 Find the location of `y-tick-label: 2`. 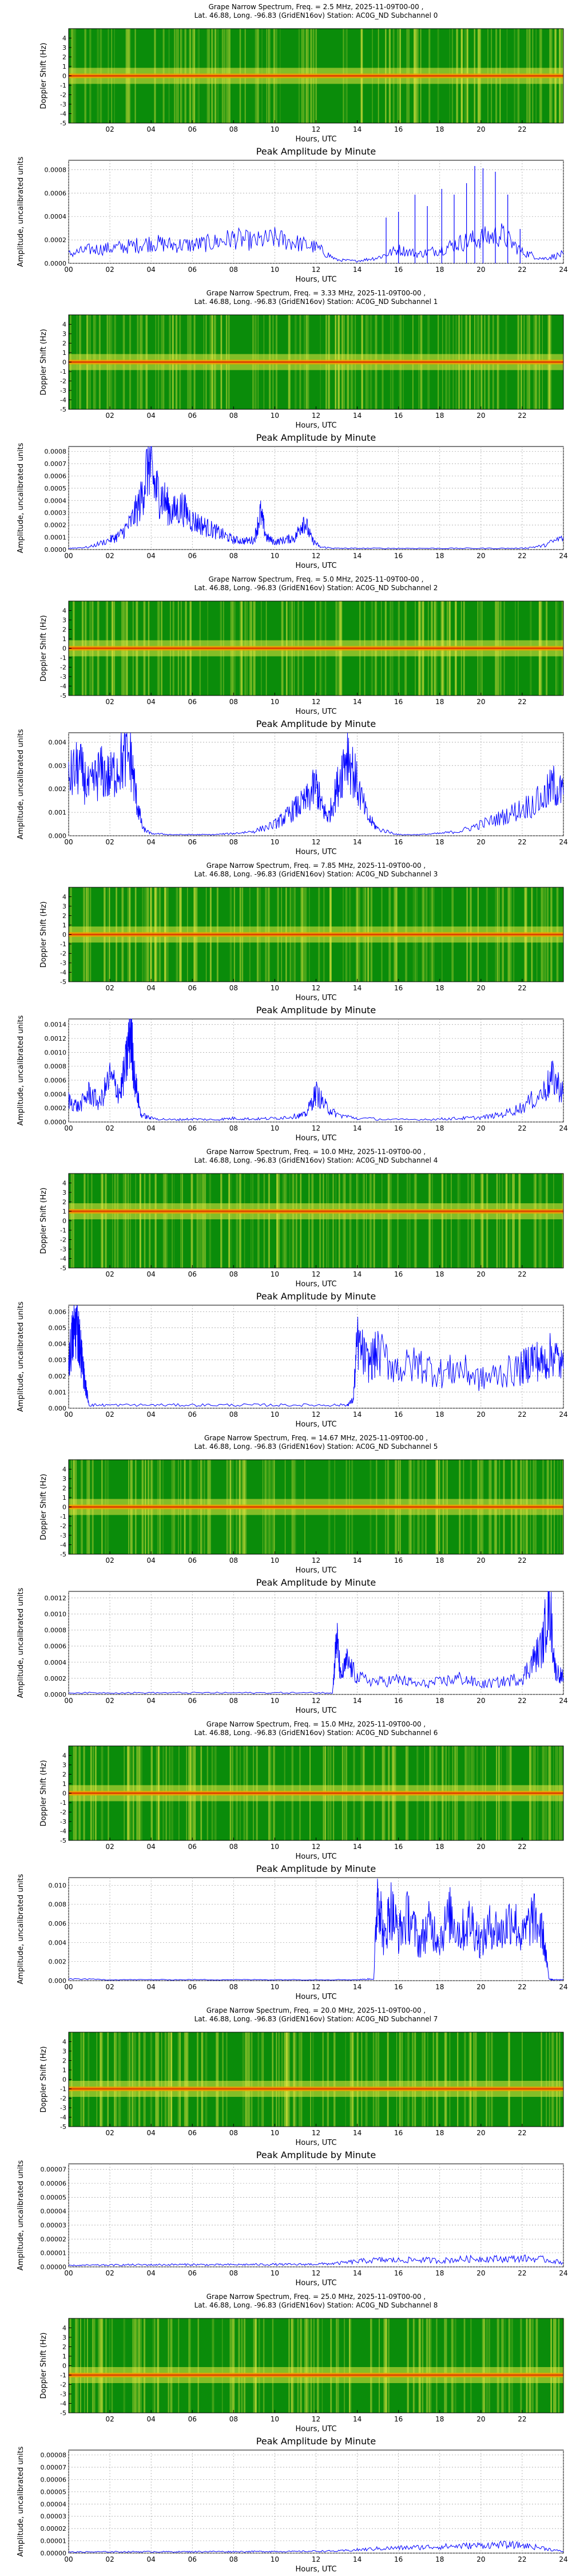

y-tick-label: 2 is located at coordinates (64, 57).